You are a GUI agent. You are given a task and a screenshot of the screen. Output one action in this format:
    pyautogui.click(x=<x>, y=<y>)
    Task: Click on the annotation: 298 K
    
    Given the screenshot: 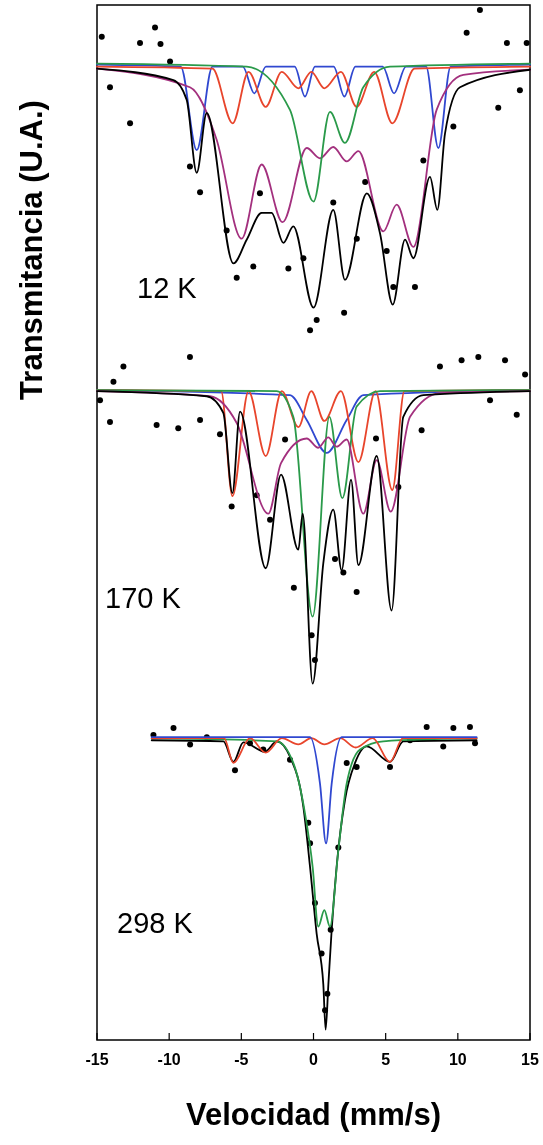 What is the action you would take?
    pyautogui.click(x=155, y=922)
    